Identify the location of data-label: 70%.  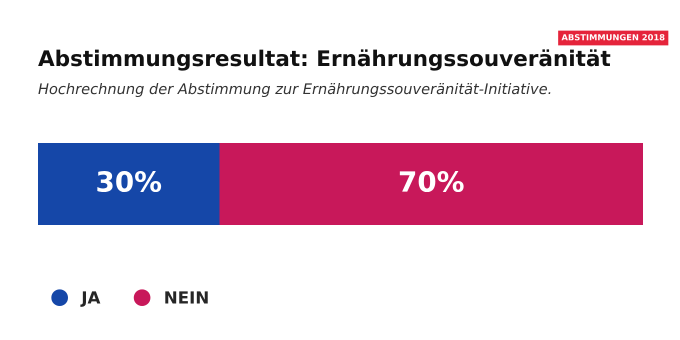
(432, 181).